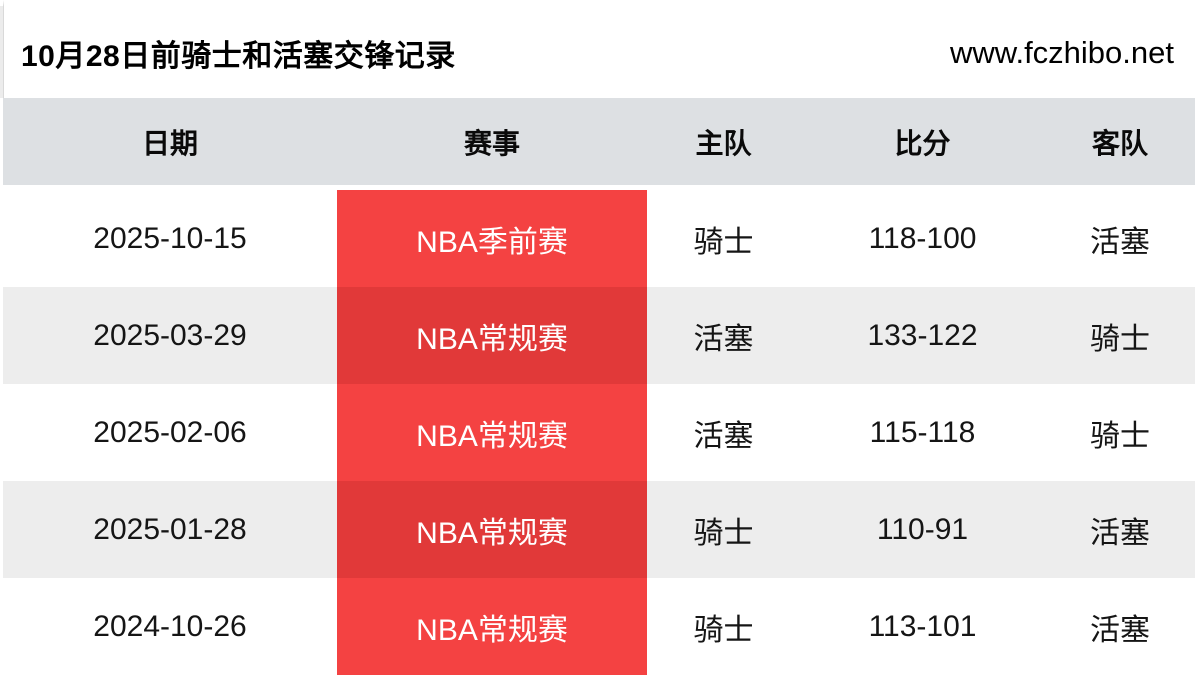 The image size is (1200, 675). What do you see at coordinates (2, 49) in the screenshot?
I see `window-edge-strip` at bounding box center [2, 49].